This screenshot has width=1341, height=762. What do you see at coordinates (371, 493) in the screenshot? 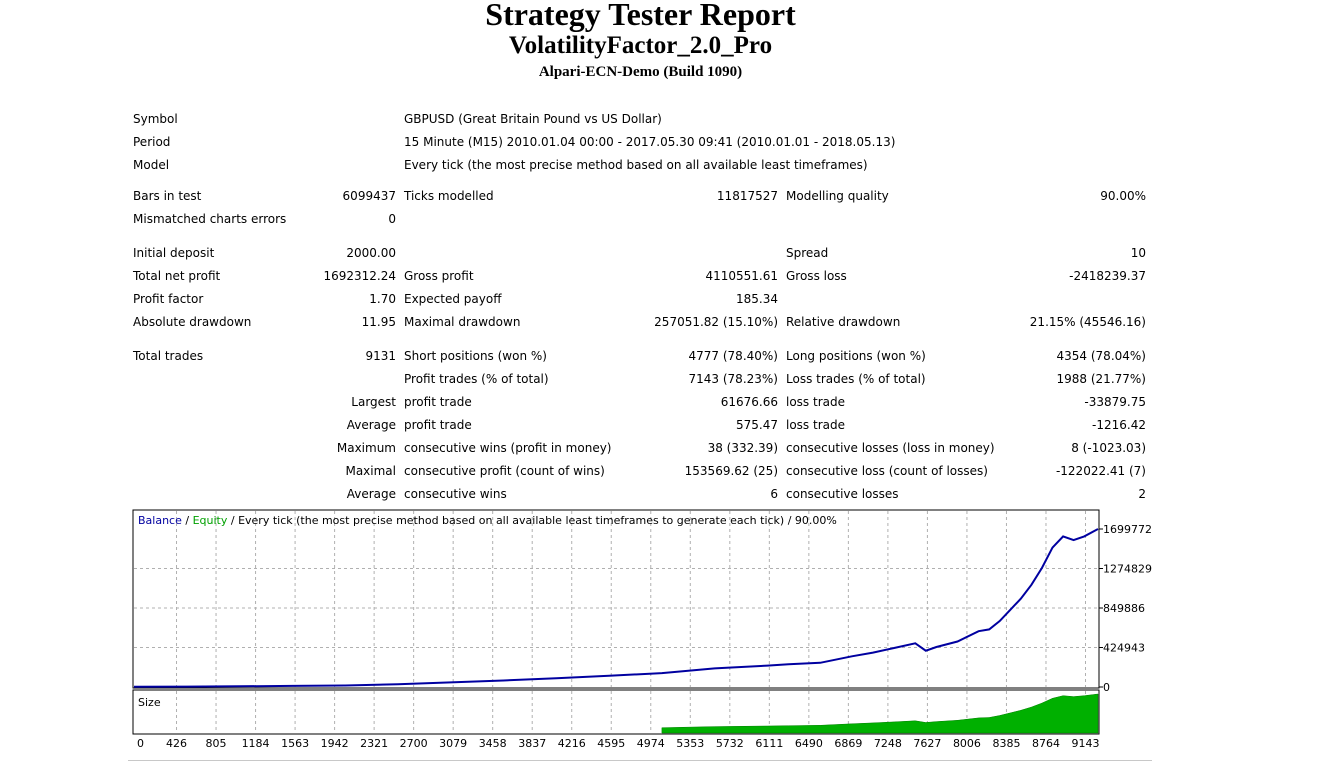
I see `average2-label: Average` at bounding box center [371, 493].